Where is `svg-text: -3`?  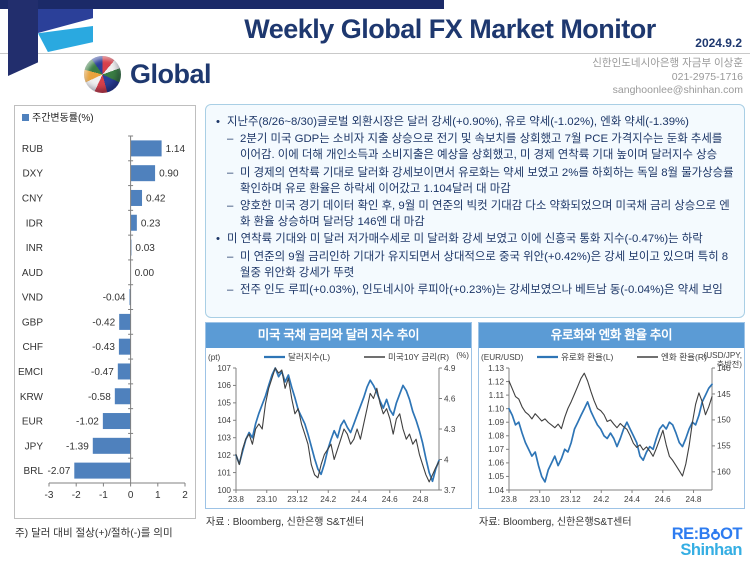 svg-text: -3 is located at coordinates (49, 495).